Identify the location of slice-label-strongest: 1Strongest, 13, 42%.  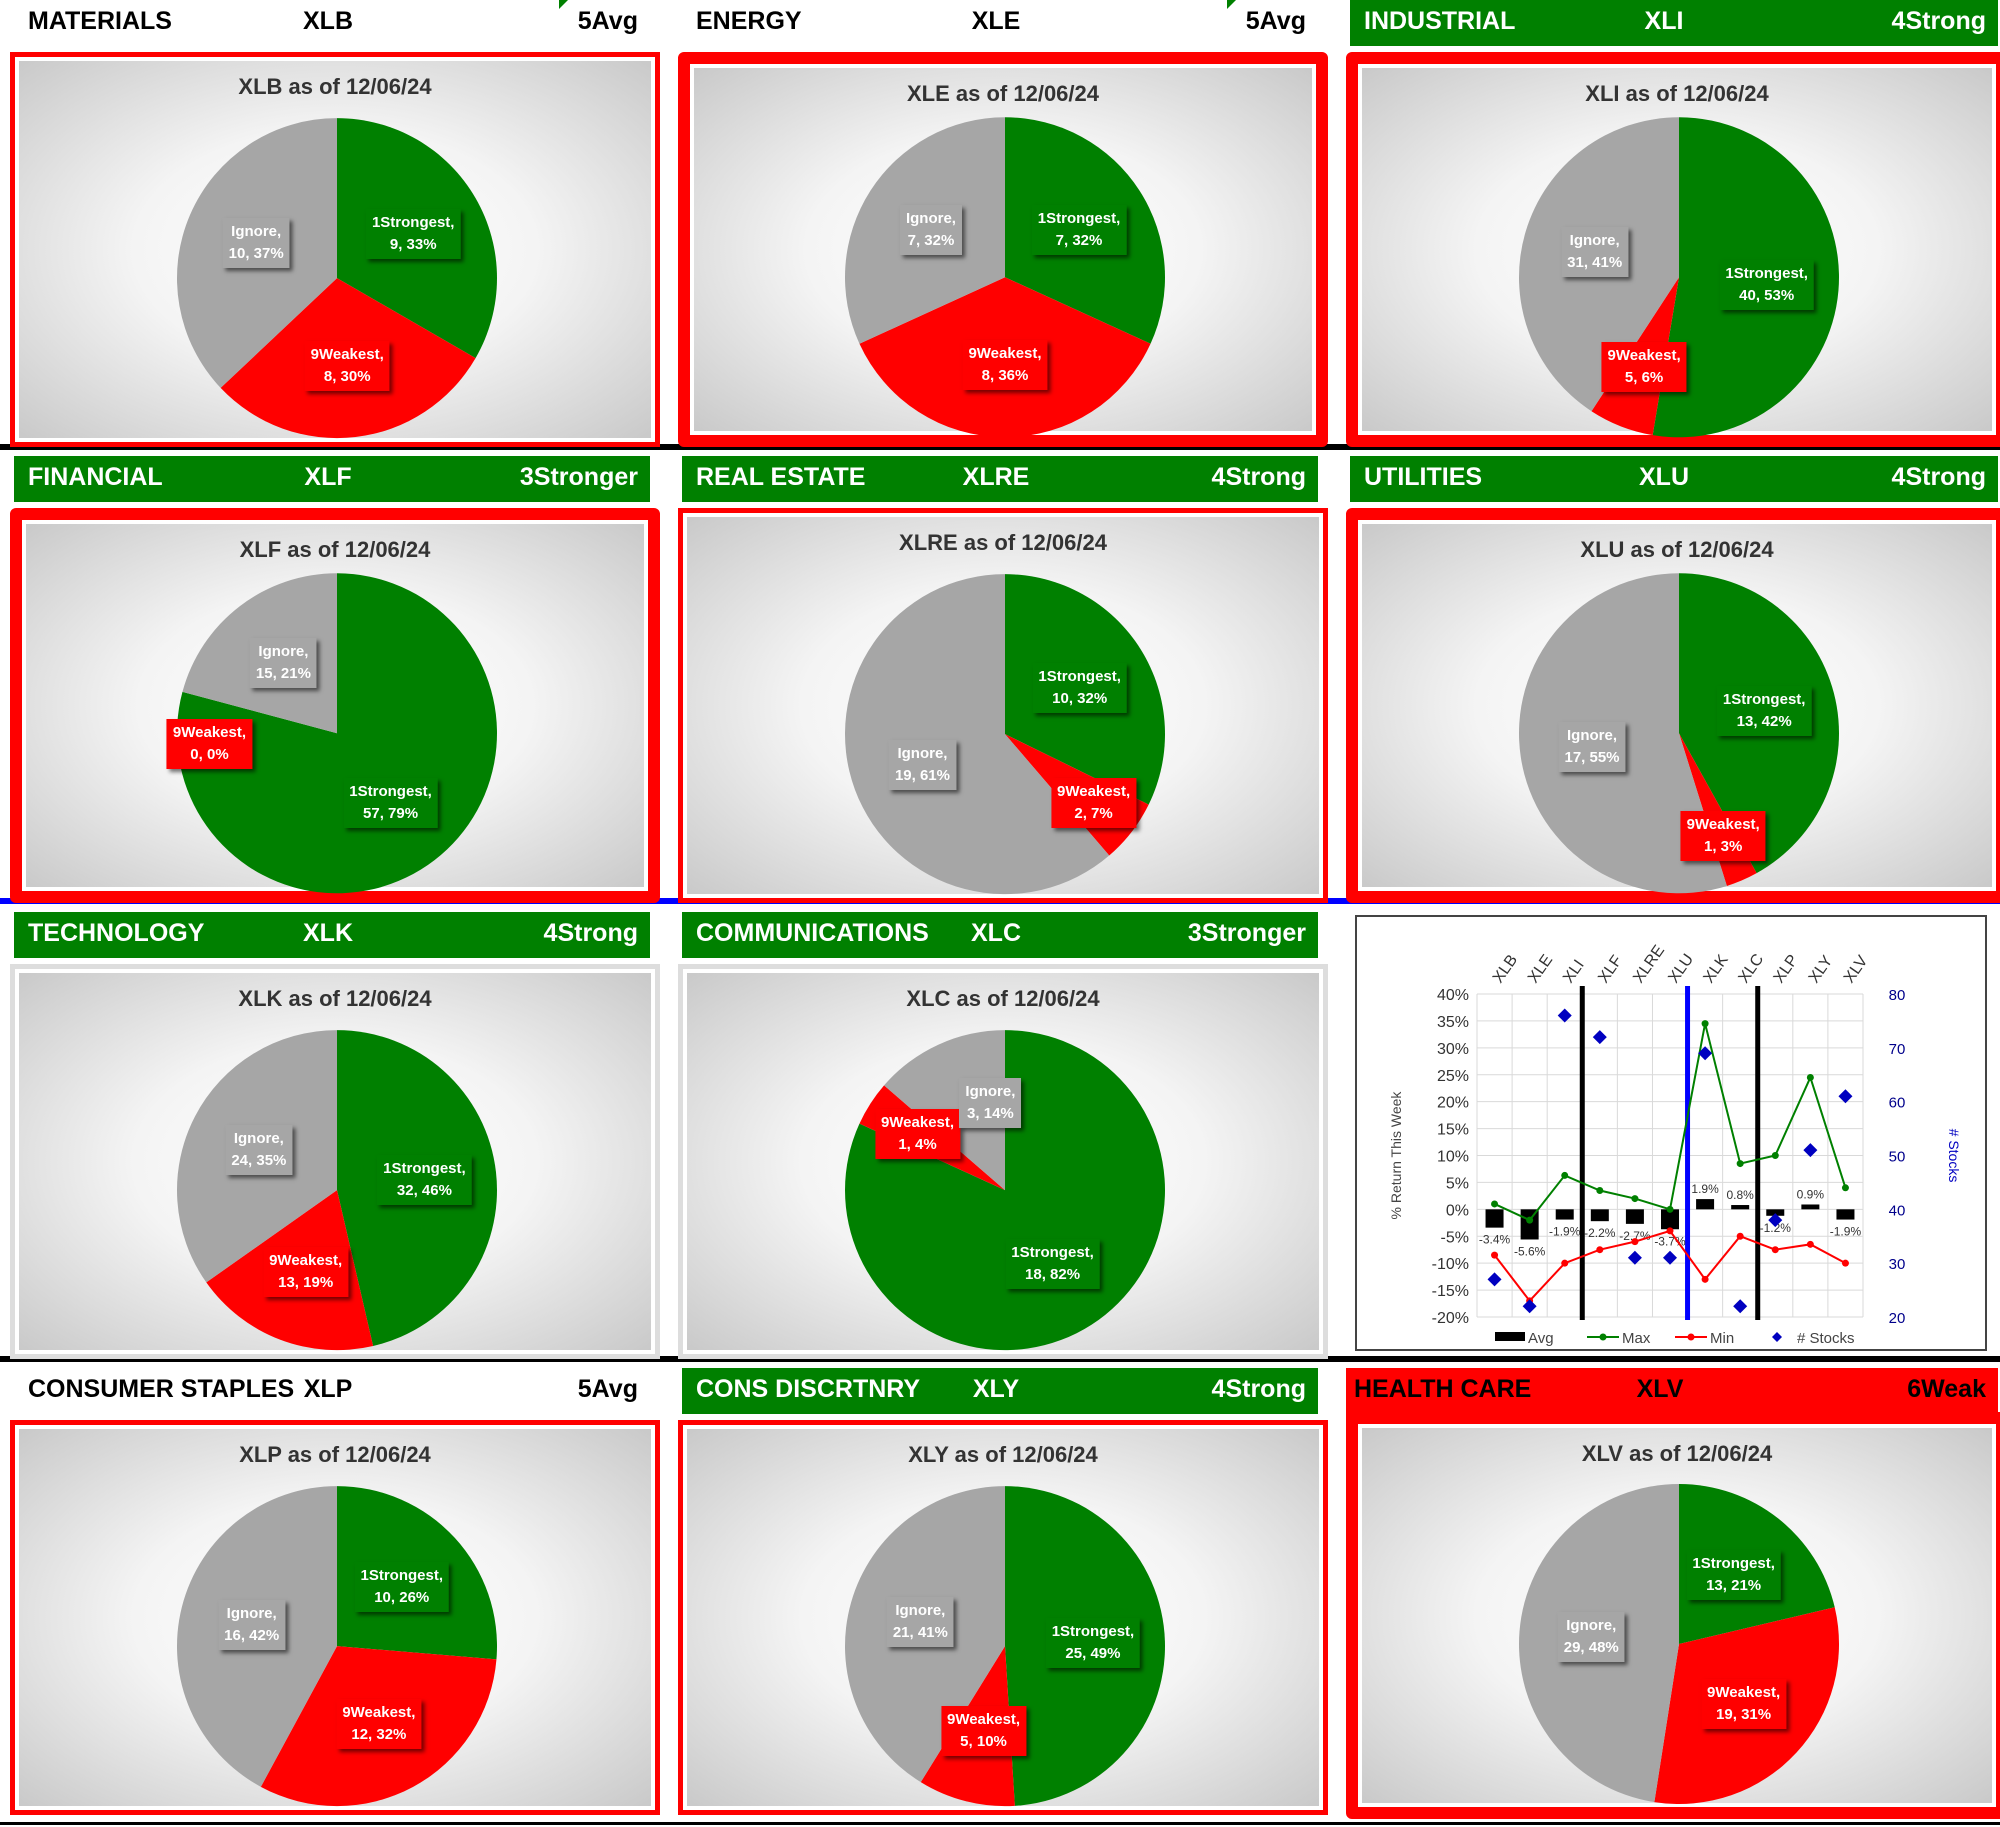
(1764, 711).